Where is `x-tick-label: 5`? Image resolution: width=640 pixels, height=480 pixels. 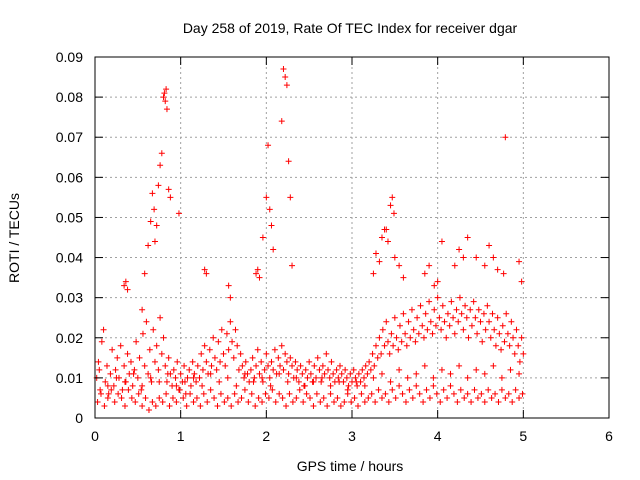
x-tick-label: 5 is located at coordinates (523, 436).